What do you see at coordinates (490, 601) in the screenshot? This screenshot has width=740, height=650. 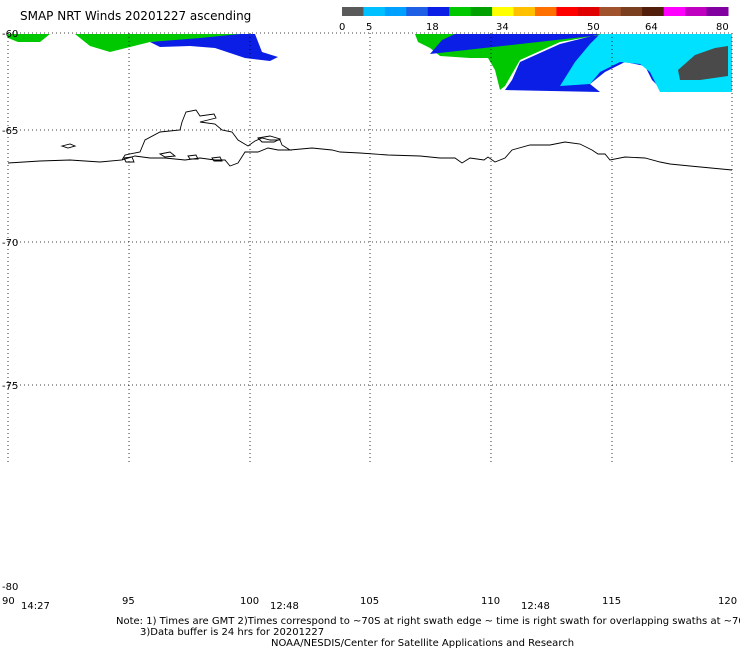 I see `lon-label-110: 110` at bounding box center [490, 601].